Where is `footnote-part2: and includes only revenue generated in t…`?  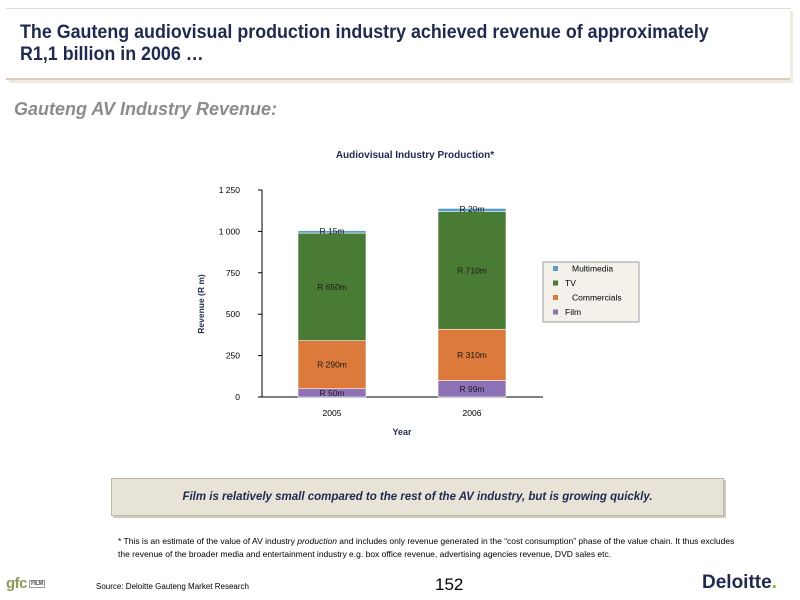 footnote-part2: and includes only revenue generated in t… is located at coordinates (426, 547).